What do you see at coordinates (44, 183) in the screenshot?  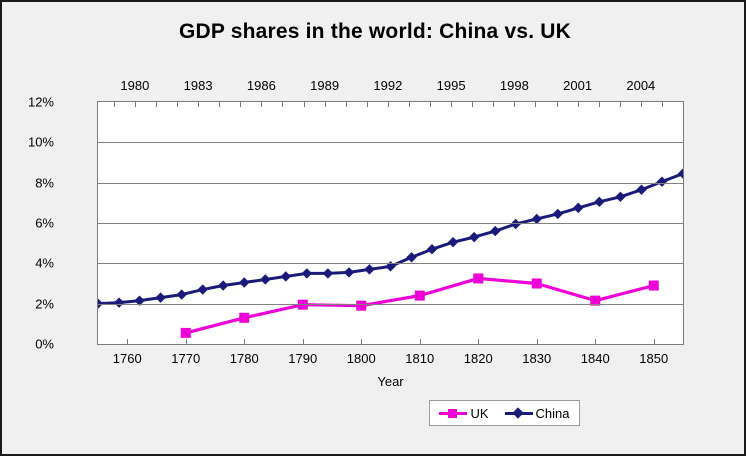 I see `y-tick-label: 8%` at bounding box center [44, 183].